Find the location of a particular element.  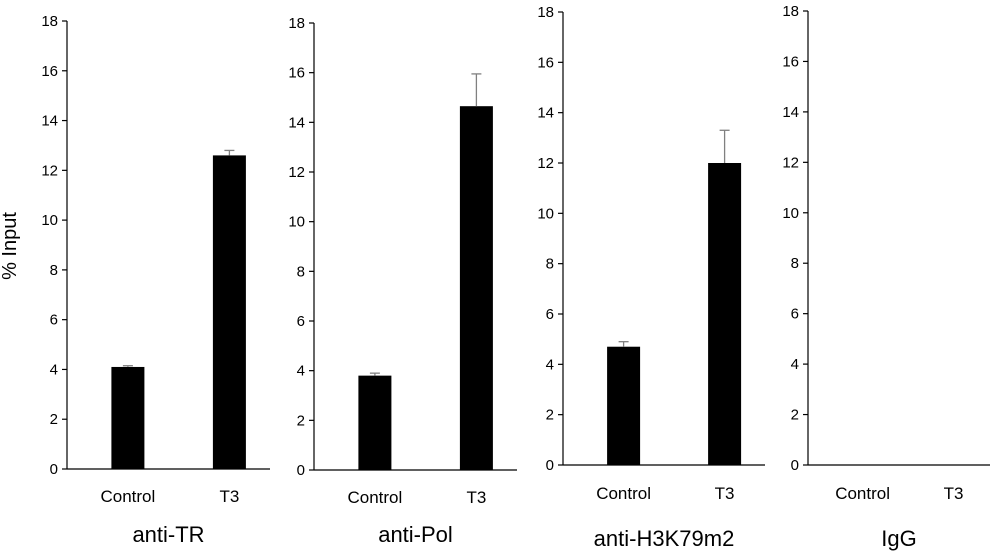

panel-title: IgG is located at coordinates (898, 538).